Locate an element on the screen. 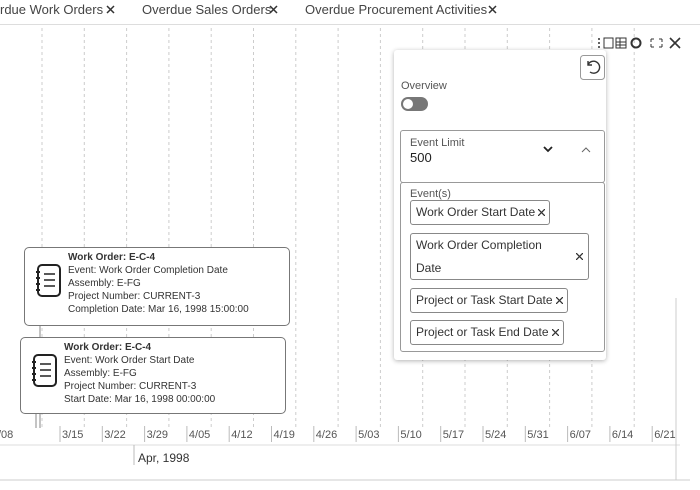  card-line: Event: Work Order Start Date is located at coordinates (129, 360).